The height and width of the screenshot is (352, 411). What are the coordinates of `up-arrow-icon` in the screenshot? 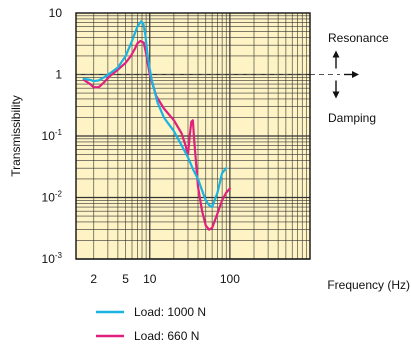 It's located at (336, 54).